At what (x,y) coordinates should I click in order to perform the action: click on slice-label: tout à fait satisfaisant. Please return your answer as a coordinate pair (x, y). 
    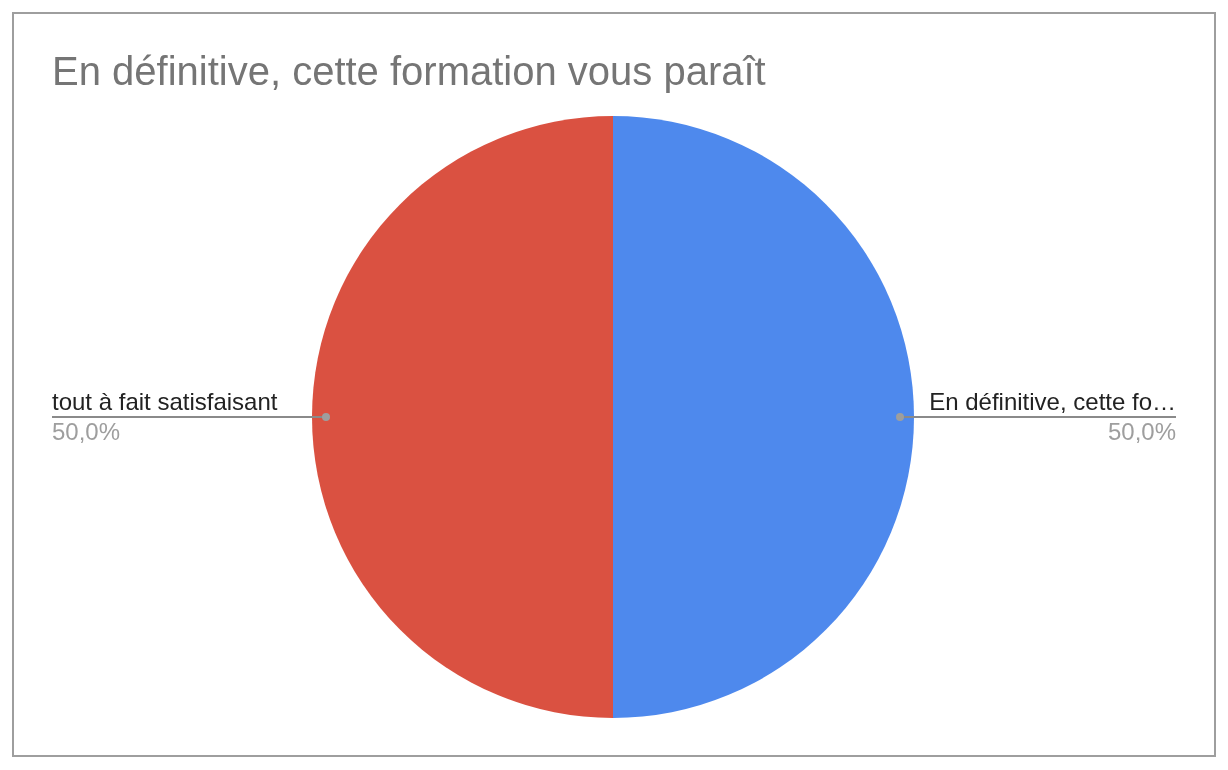
    Looking at the image, I should click on (165, 401).